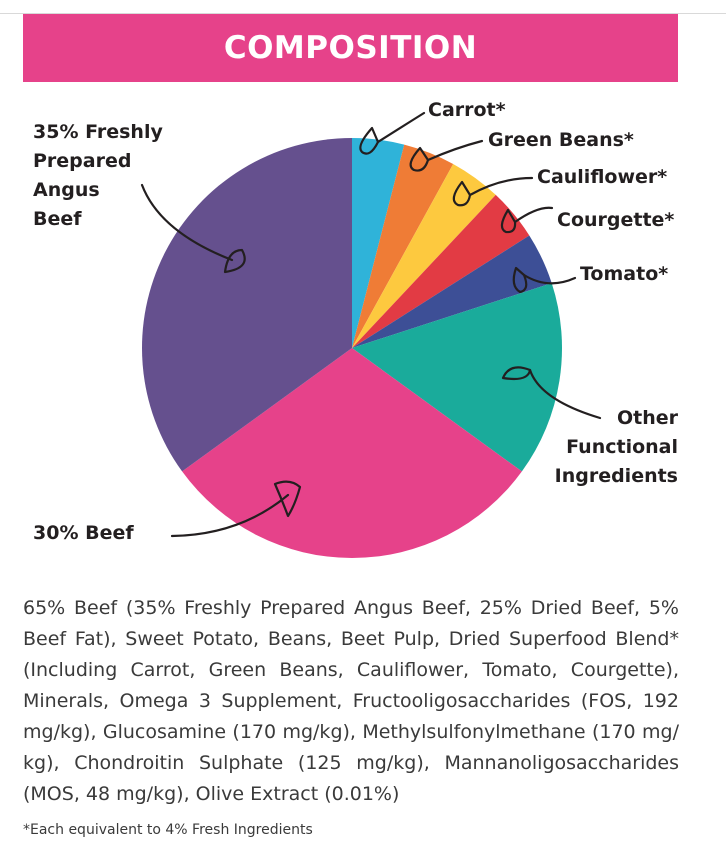 The width and height of the screenshot is (726, 857). Describe the element at coordinates (66, 190) in the screenshot. I see `label-angus-line-3: Angus` at that location.